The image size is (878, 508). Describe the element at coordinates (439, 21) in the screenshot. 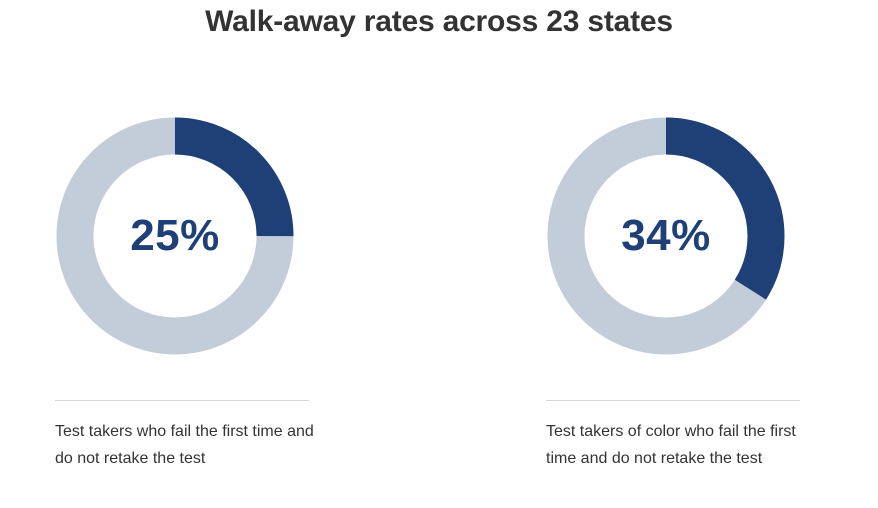

I see `chart-title: Walk-away rates across 23 states` at that location.